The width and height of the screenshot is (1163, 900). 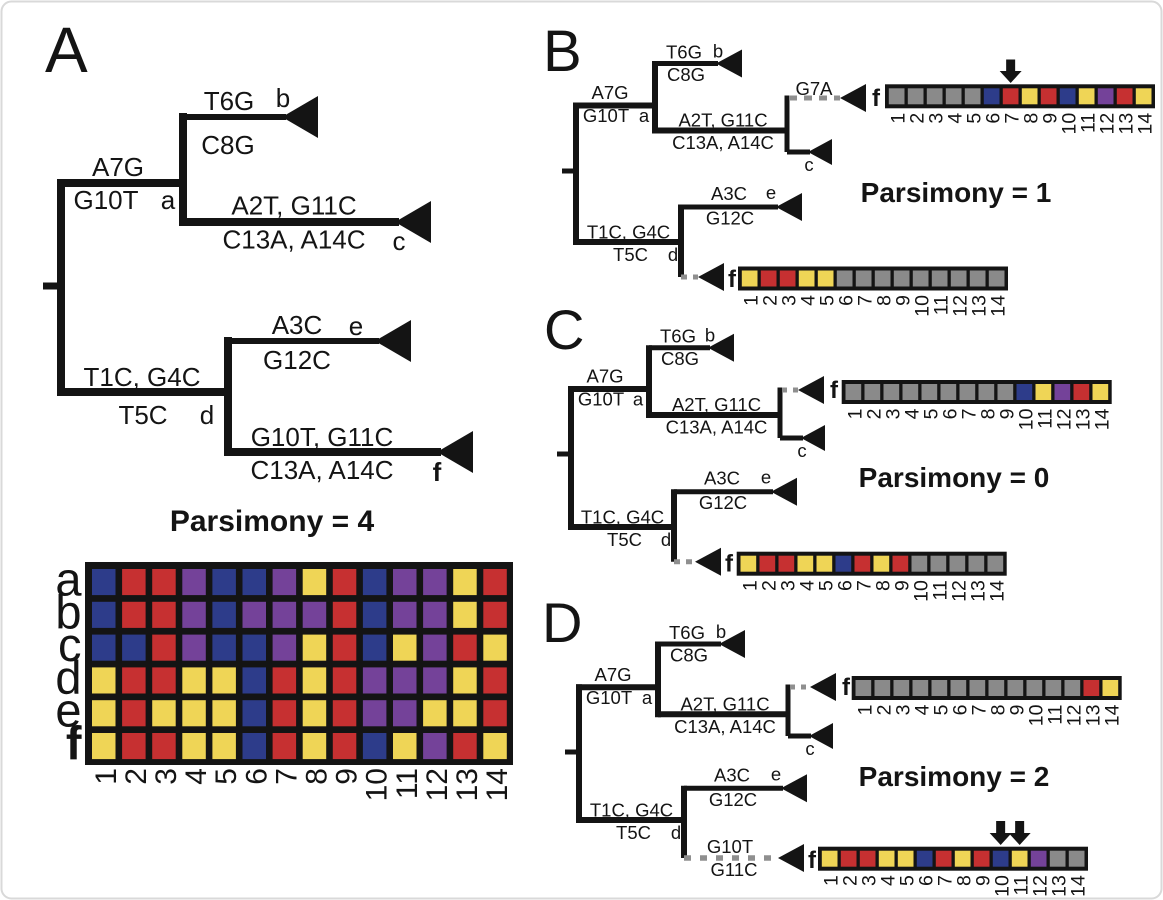 I want to click on svg-text: G7A, so click(x=814, y=88).